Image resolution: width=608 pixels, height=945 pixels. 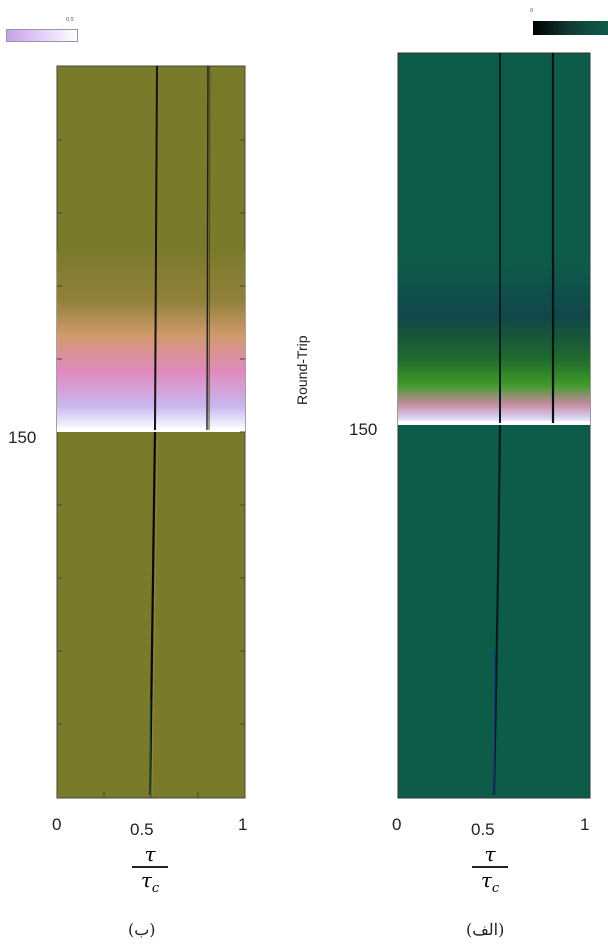 What do you see at coordinates (42, 35) in the screenshot?
I see `left-colorbar` at bounding box center [42, 35].